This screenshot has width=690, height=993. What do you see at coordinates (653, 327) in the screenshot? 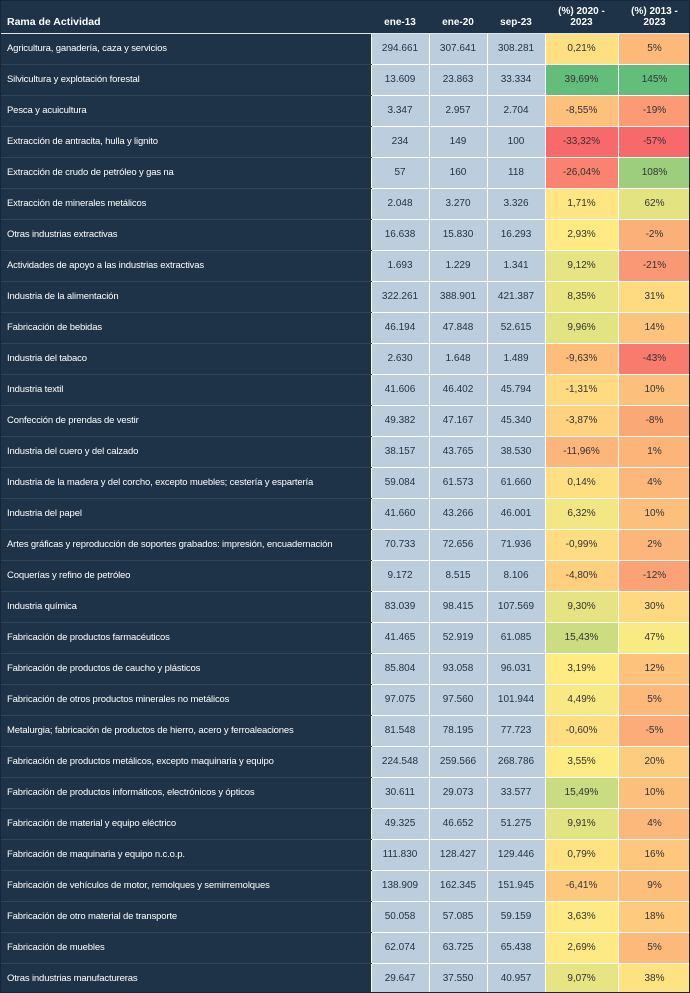
I see `pct-cell: 14%` at bounding box center [653, 327].